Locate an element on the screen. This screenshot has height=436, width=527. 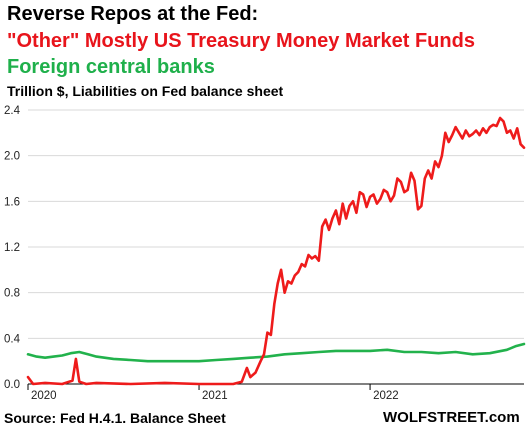
legend-foreign-label: Foreign central banks is located at coordinates (111, 67).